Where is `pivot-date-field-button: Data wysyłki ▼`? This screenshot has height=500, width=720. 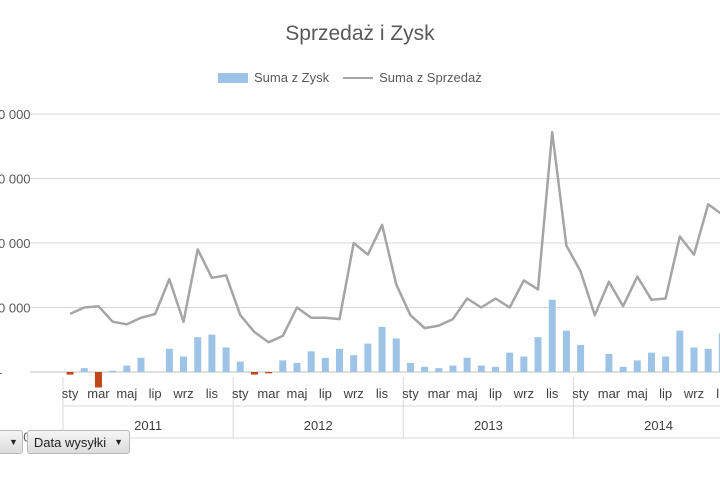
pivot-date-field-button: Data wysyłki ▼ is located at coordinates (78, 442).